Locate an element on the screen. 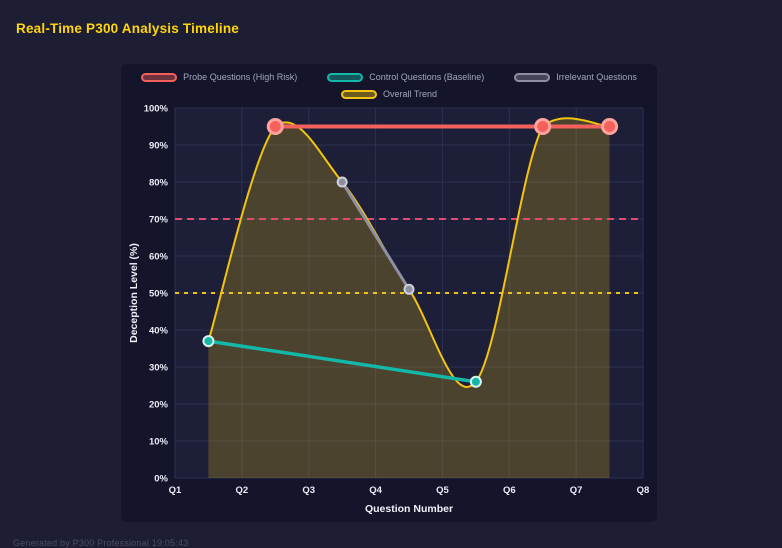  svg-text: Q4 is located at coordinates (375, 490).